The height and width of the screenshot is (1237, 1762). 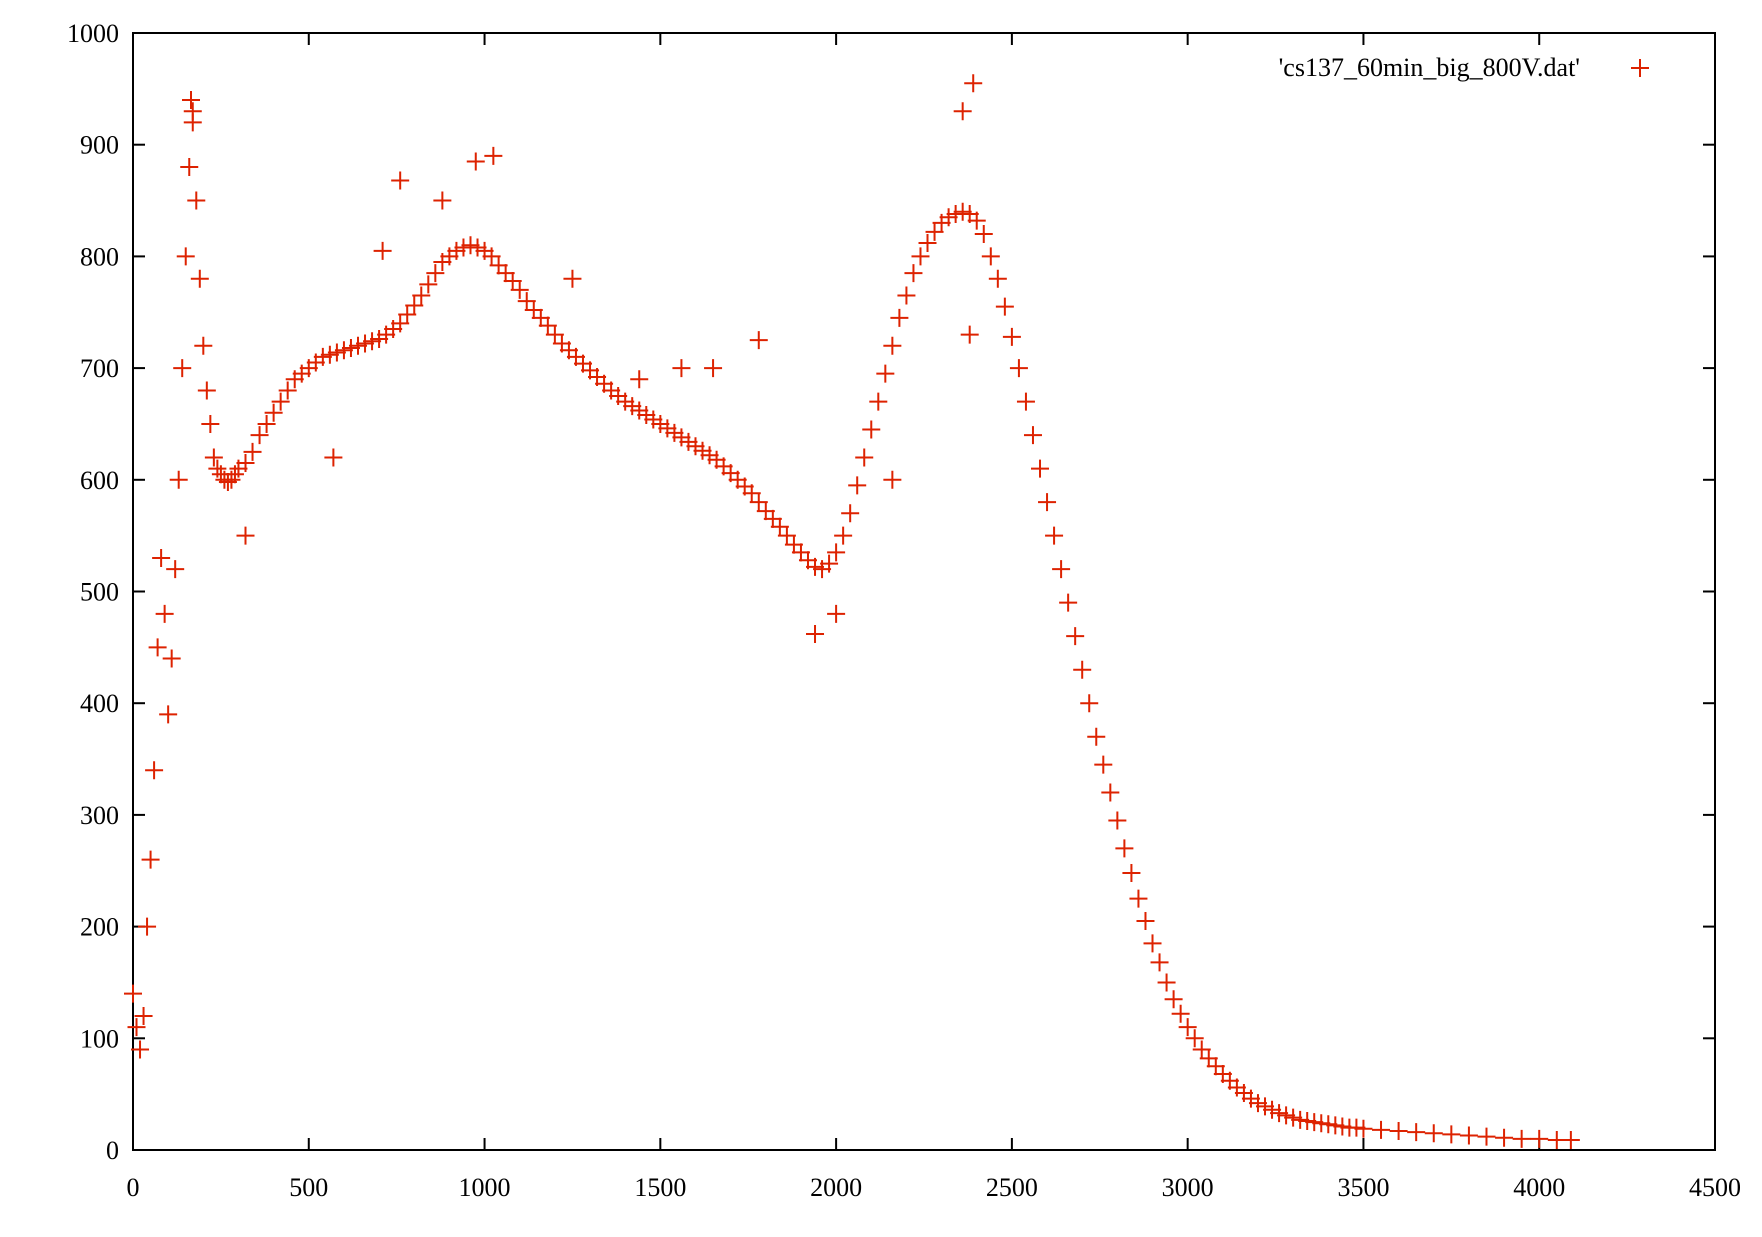 I want to click on x-tick-label: 2000, so click(x=836, y=1187).